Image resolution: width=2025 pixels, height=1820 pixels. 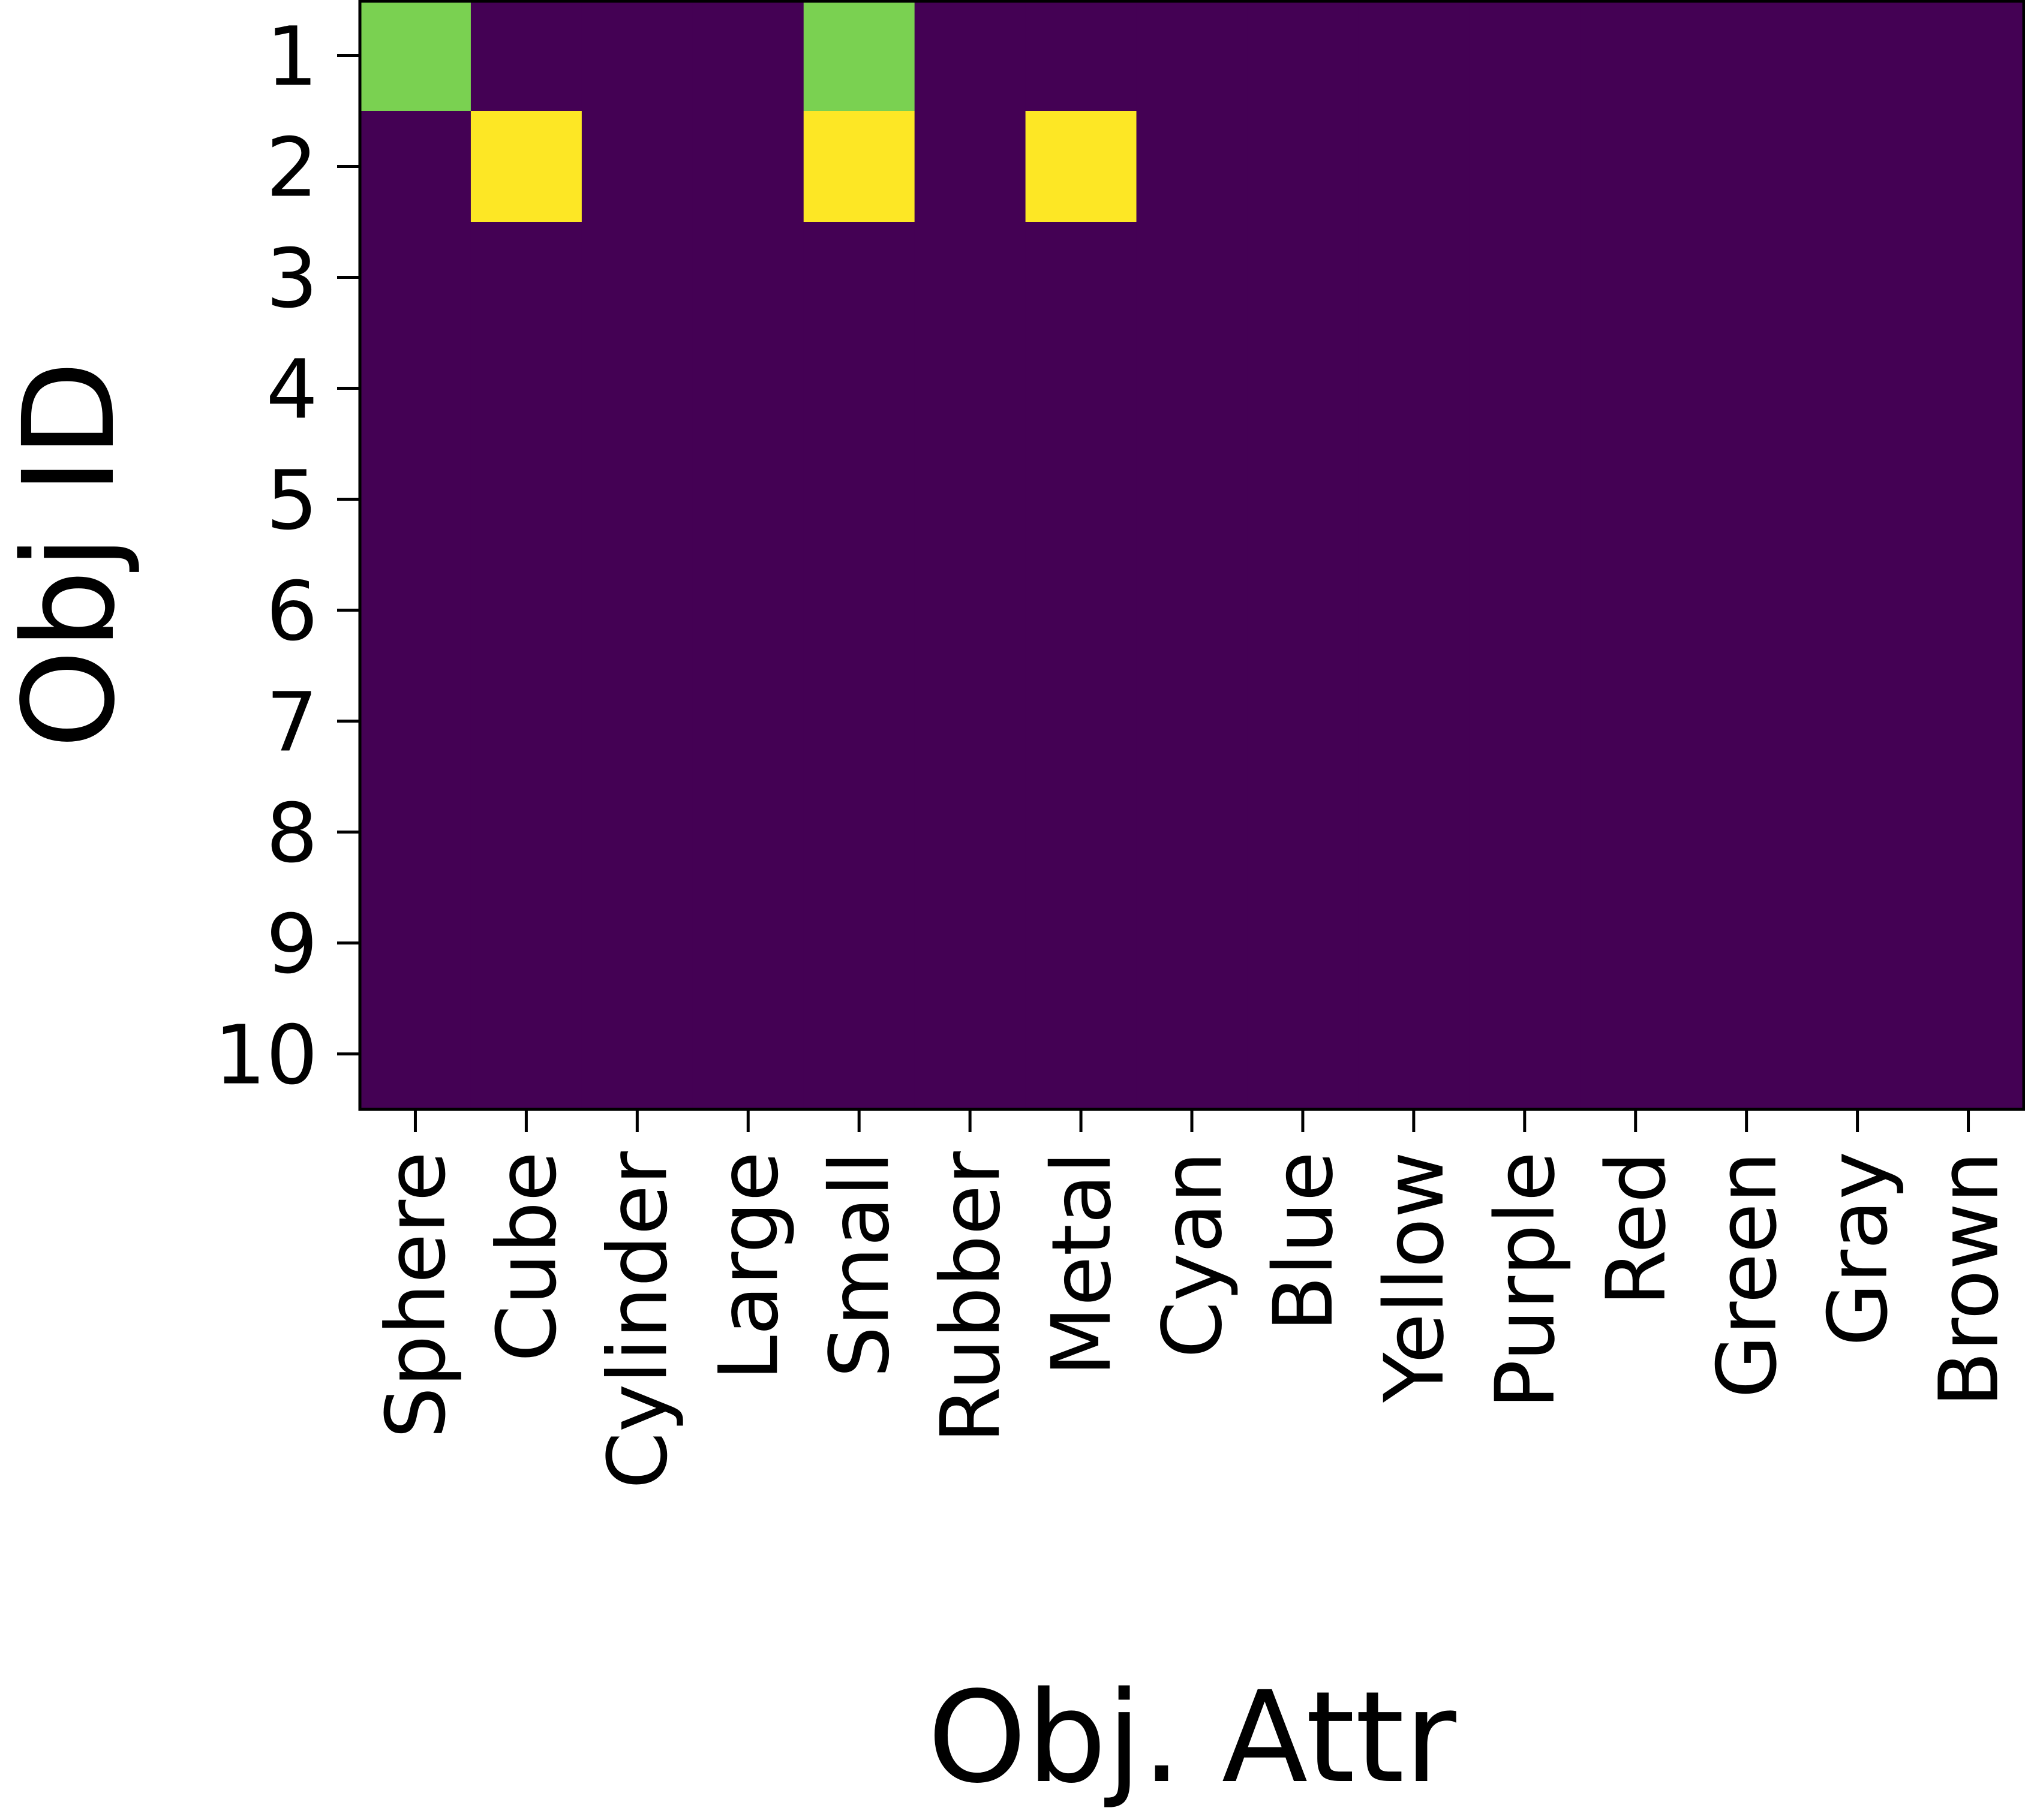 I want to click on heatmap-cell-1-gray, so click(x=1858, y=56).